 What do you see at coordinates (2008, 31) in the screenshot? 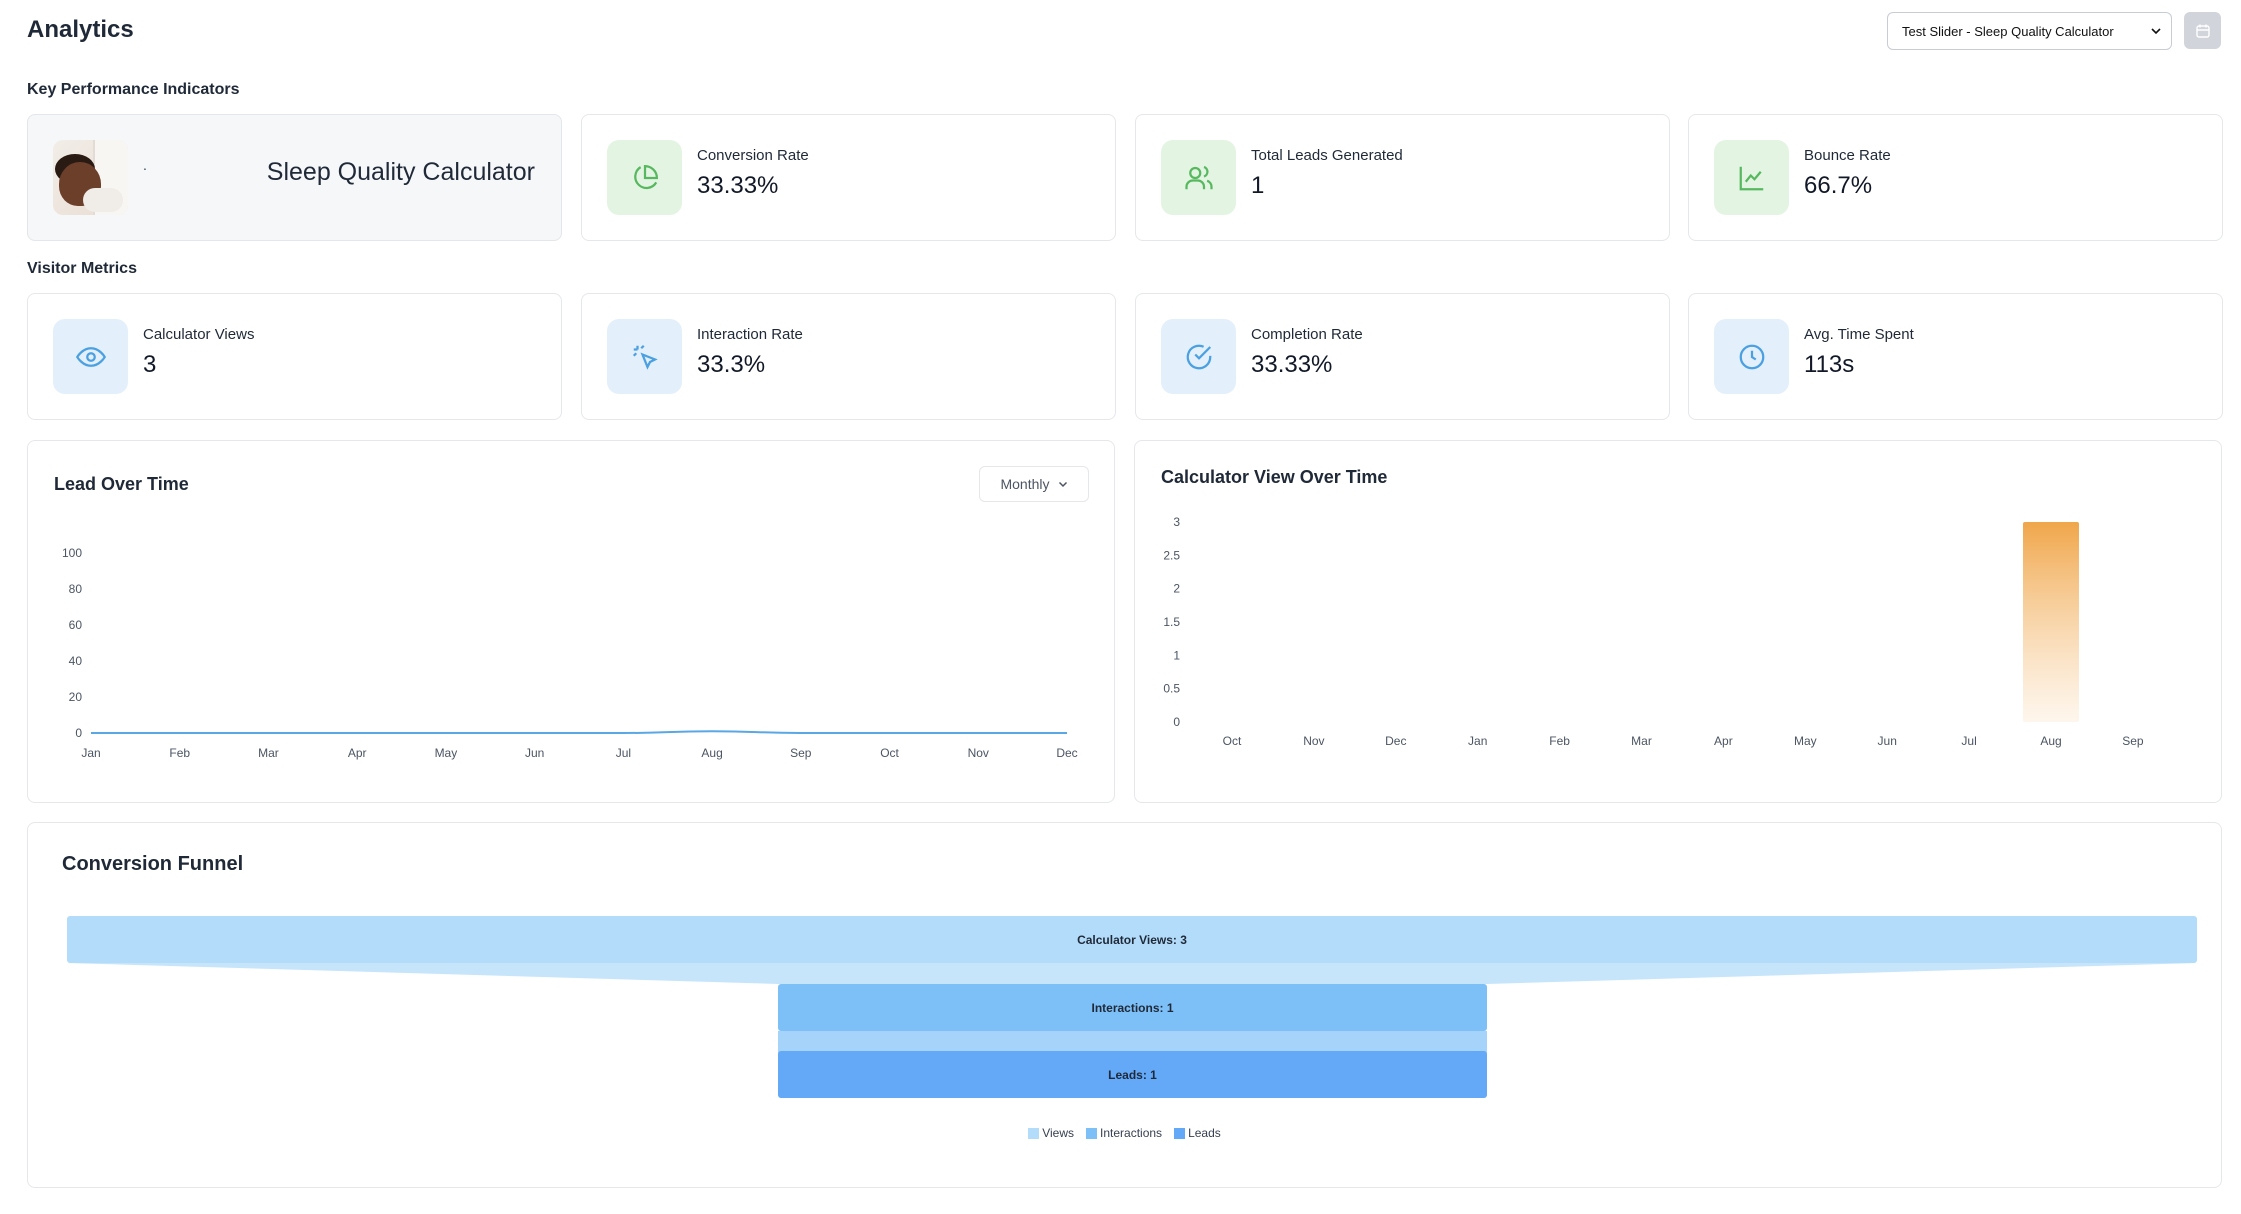
I see `calculator-select-value: Test Slider - Sleep Quality Calculator` at bounding box center [2008, 31].